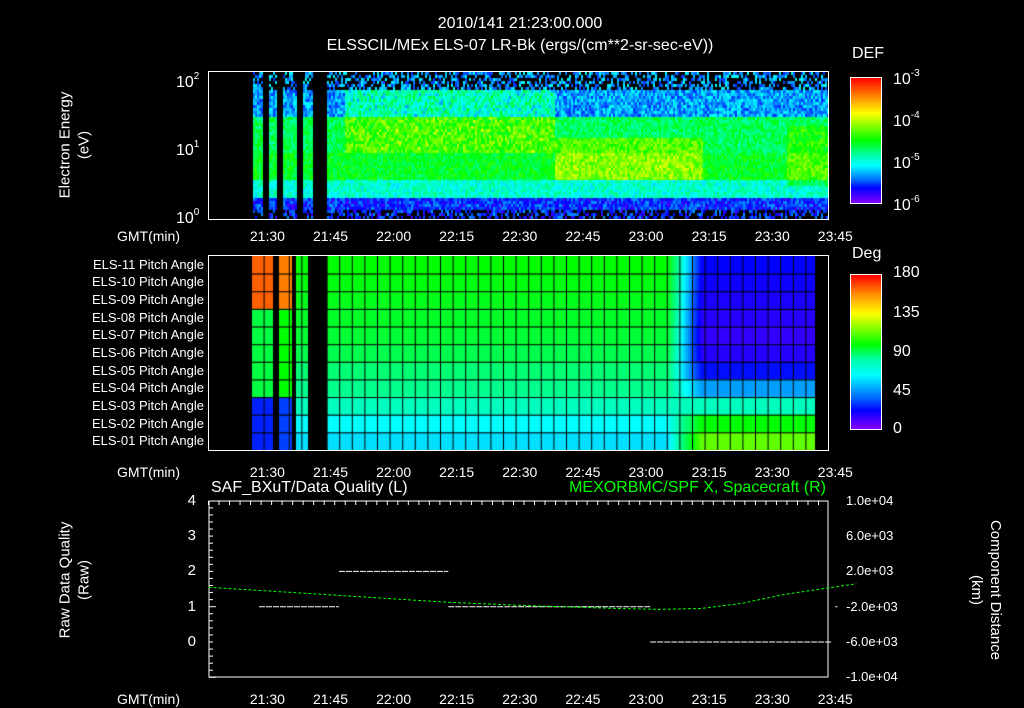 The width and height of the screenshot is (1024, 708). Describe the element at coordinates (188, 217) in the screenshot. I see `y-tick-label: 10⁰` at that location.